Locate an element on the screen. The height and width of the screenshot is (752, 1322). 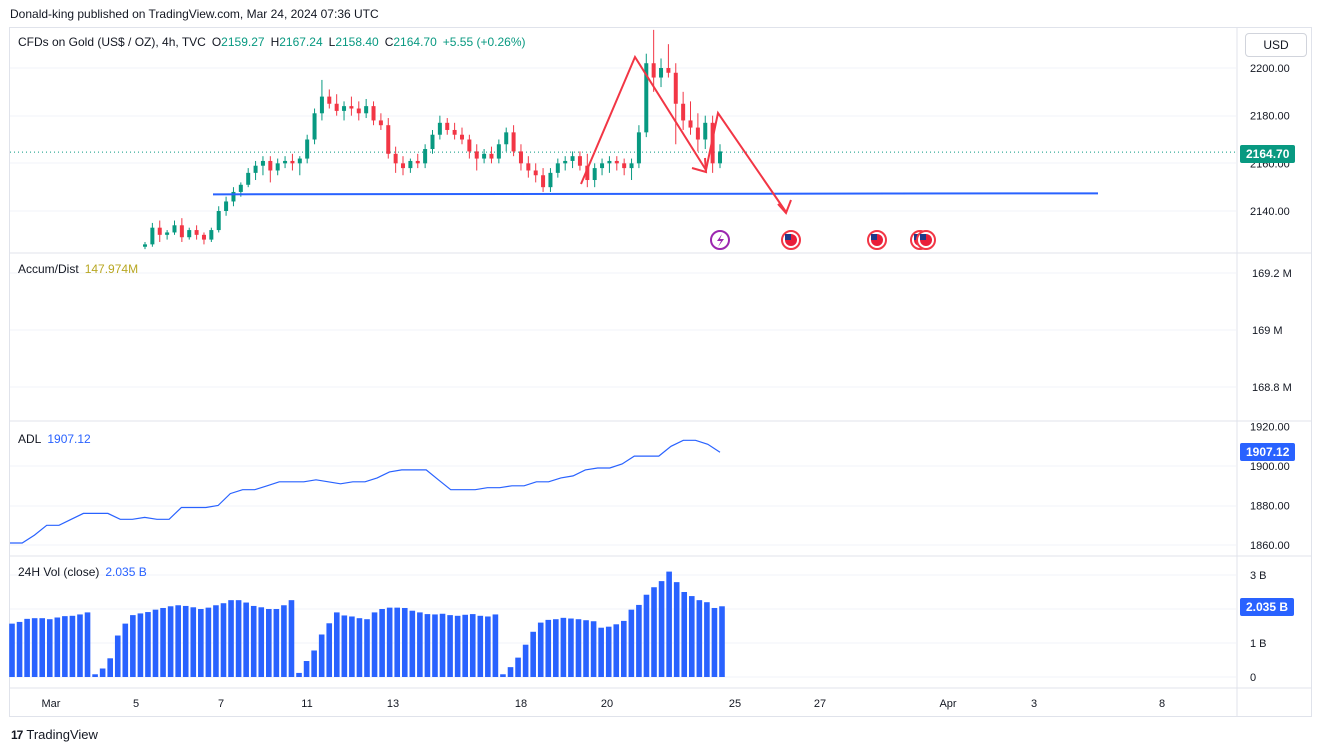
adl-tick-label: 1920.00 is located at coordinates (1270, 428).